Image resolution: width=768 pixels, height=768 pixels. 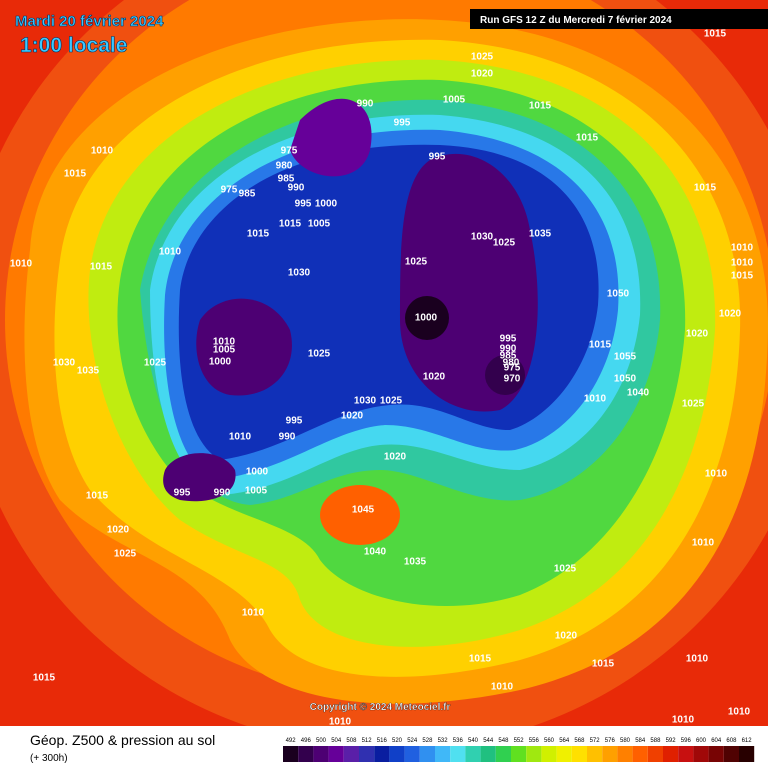 I want to click on scale-label: 524, so click(x=412, y=741).